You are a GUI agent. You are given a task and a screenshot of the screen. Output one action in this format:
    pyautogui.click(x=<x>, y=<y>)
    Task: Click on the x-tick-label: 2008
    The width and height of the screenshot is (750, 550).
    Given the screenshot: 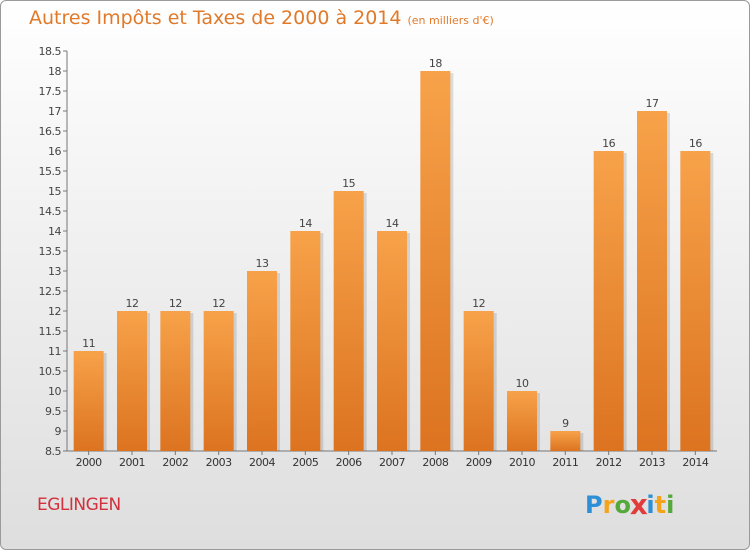 What is the action you would take?
    pyautogui.click(x=435, y=462)
    